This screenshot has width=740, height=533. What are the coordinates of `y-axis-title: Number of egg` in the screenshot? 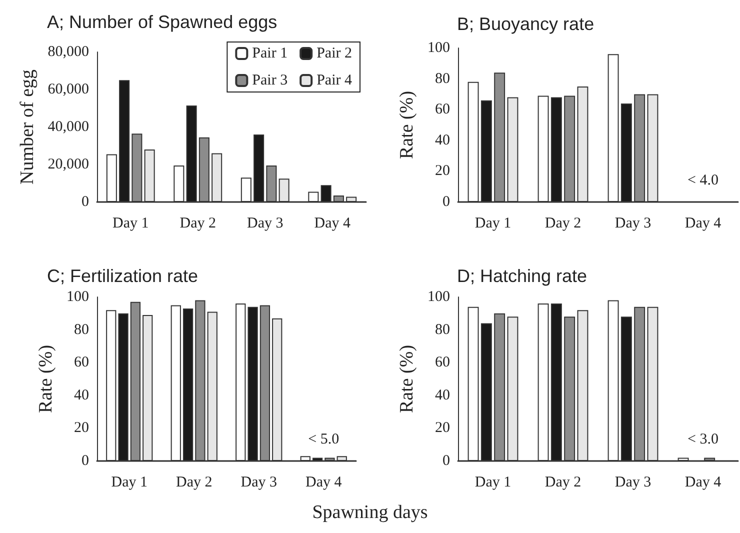 It's located at (27, 126).